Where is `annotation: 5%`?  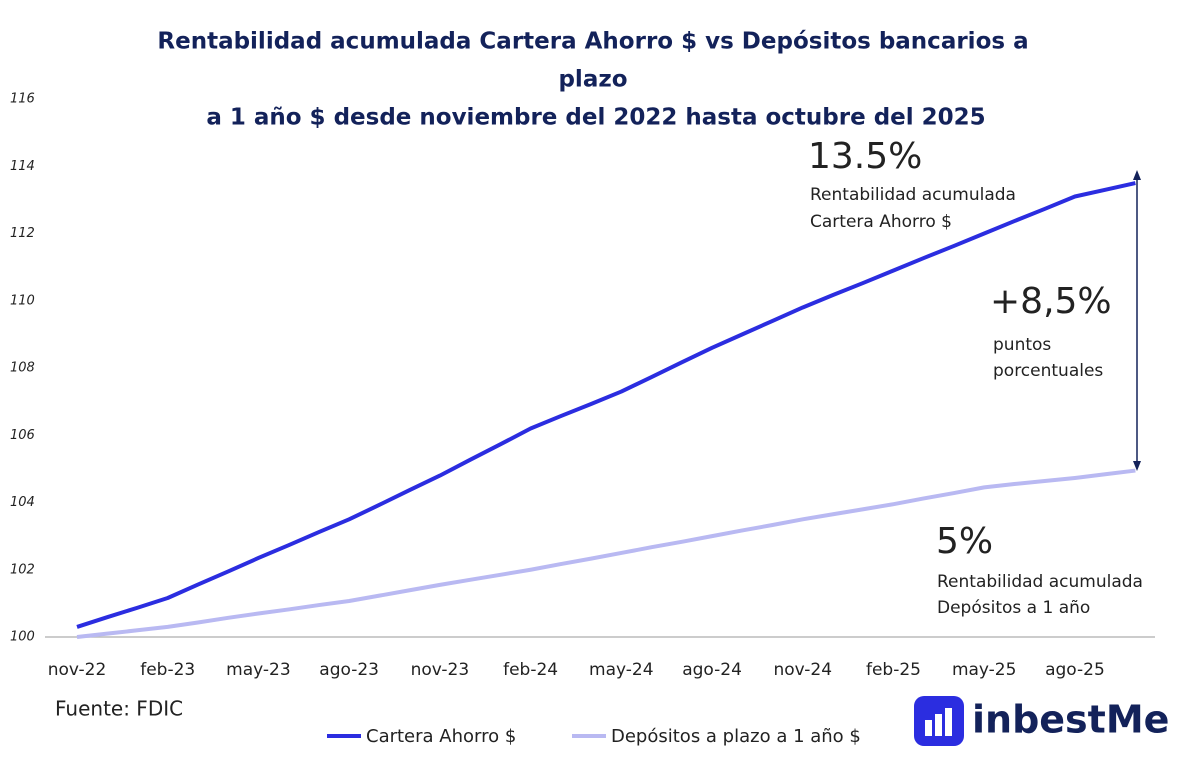
annotation: 5% is located at coordinates (964, 541).